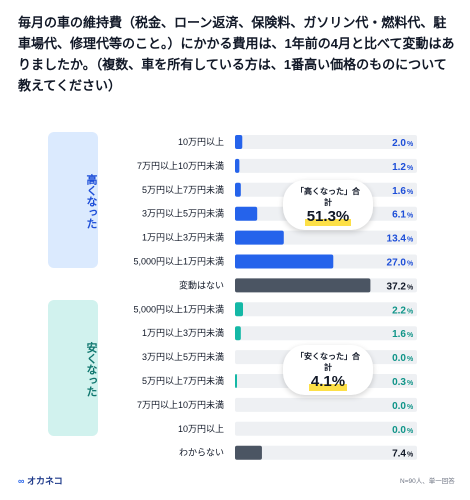  What do you see at coordinates (328, 362) in the screenshot?
I see `low-total-title: 「安くなった」合計` at bounding box center [328, 362].